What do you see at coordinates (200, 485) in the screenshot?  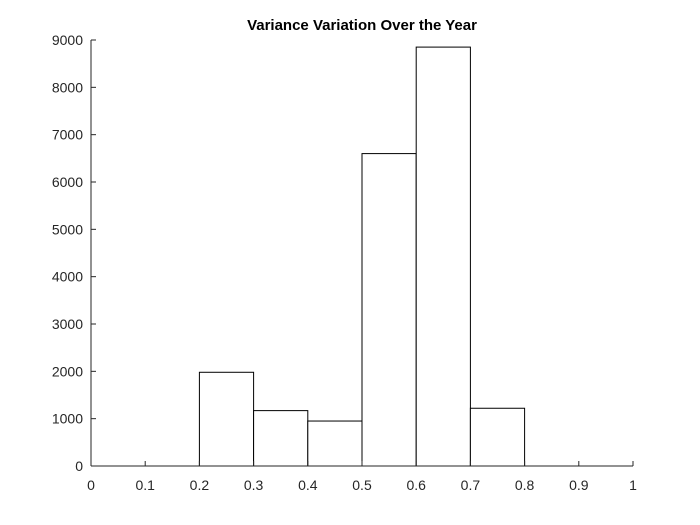 I see `x-tick-label: 0.2` at bounding box center [200, 485].